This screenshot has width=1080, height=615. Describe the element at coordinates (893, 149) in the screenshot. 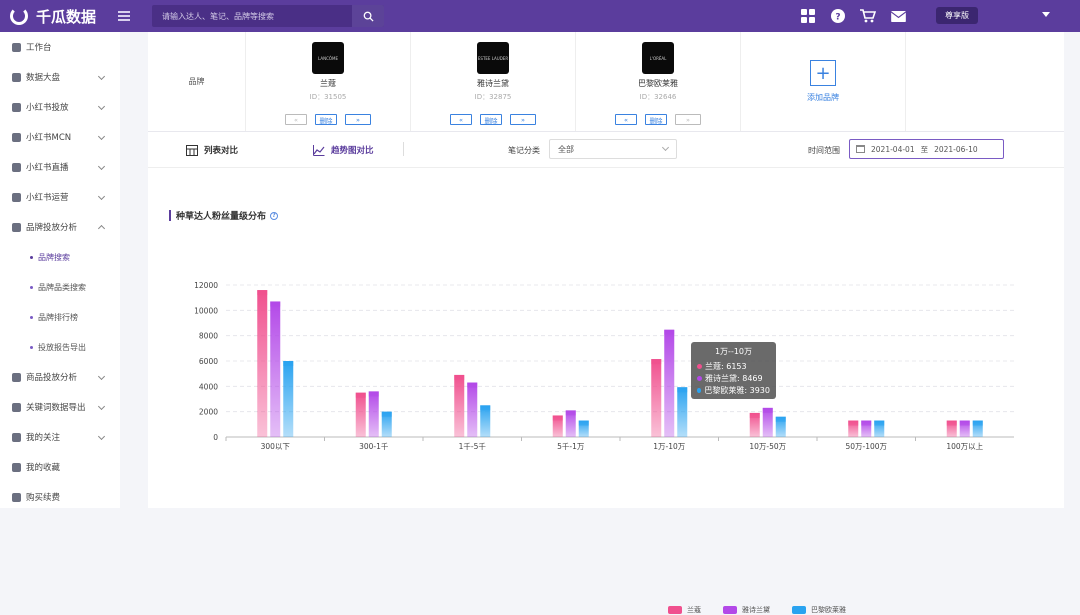

I see `date-start: 2021-04-01` at that location.